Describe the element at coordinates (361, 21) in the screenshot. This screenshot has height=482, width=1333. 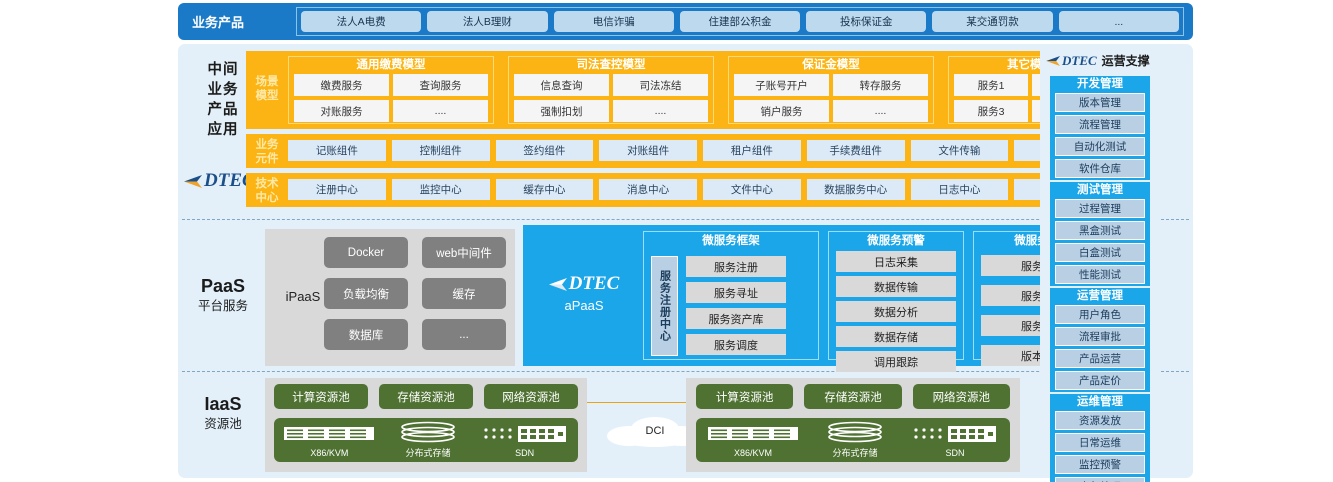
I see `business-product-chip: 法人A电费` at that location.